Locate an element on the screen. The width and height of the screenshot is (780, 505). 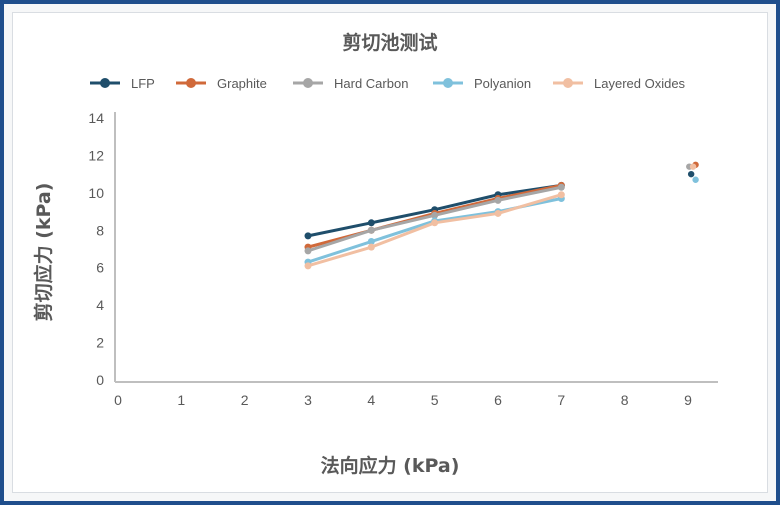
y-tick-label: 6 is located at coordinates (100, 268).